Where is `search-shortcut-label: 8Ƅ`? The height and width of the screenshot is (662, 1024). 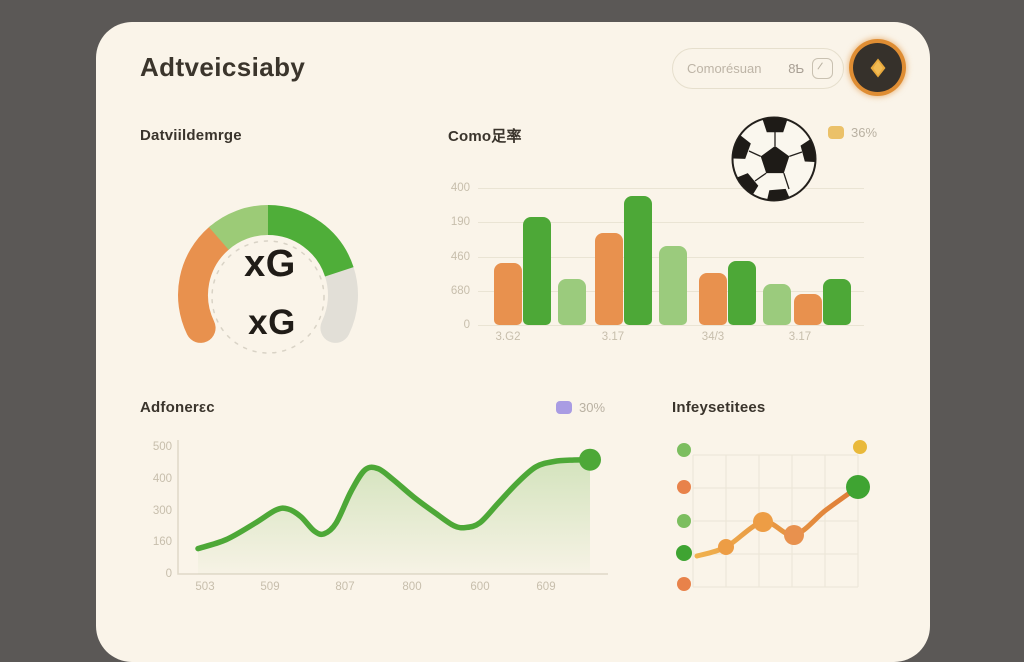
search-shortcut-label: 8Ƅ is located at coordinates (796, 68).